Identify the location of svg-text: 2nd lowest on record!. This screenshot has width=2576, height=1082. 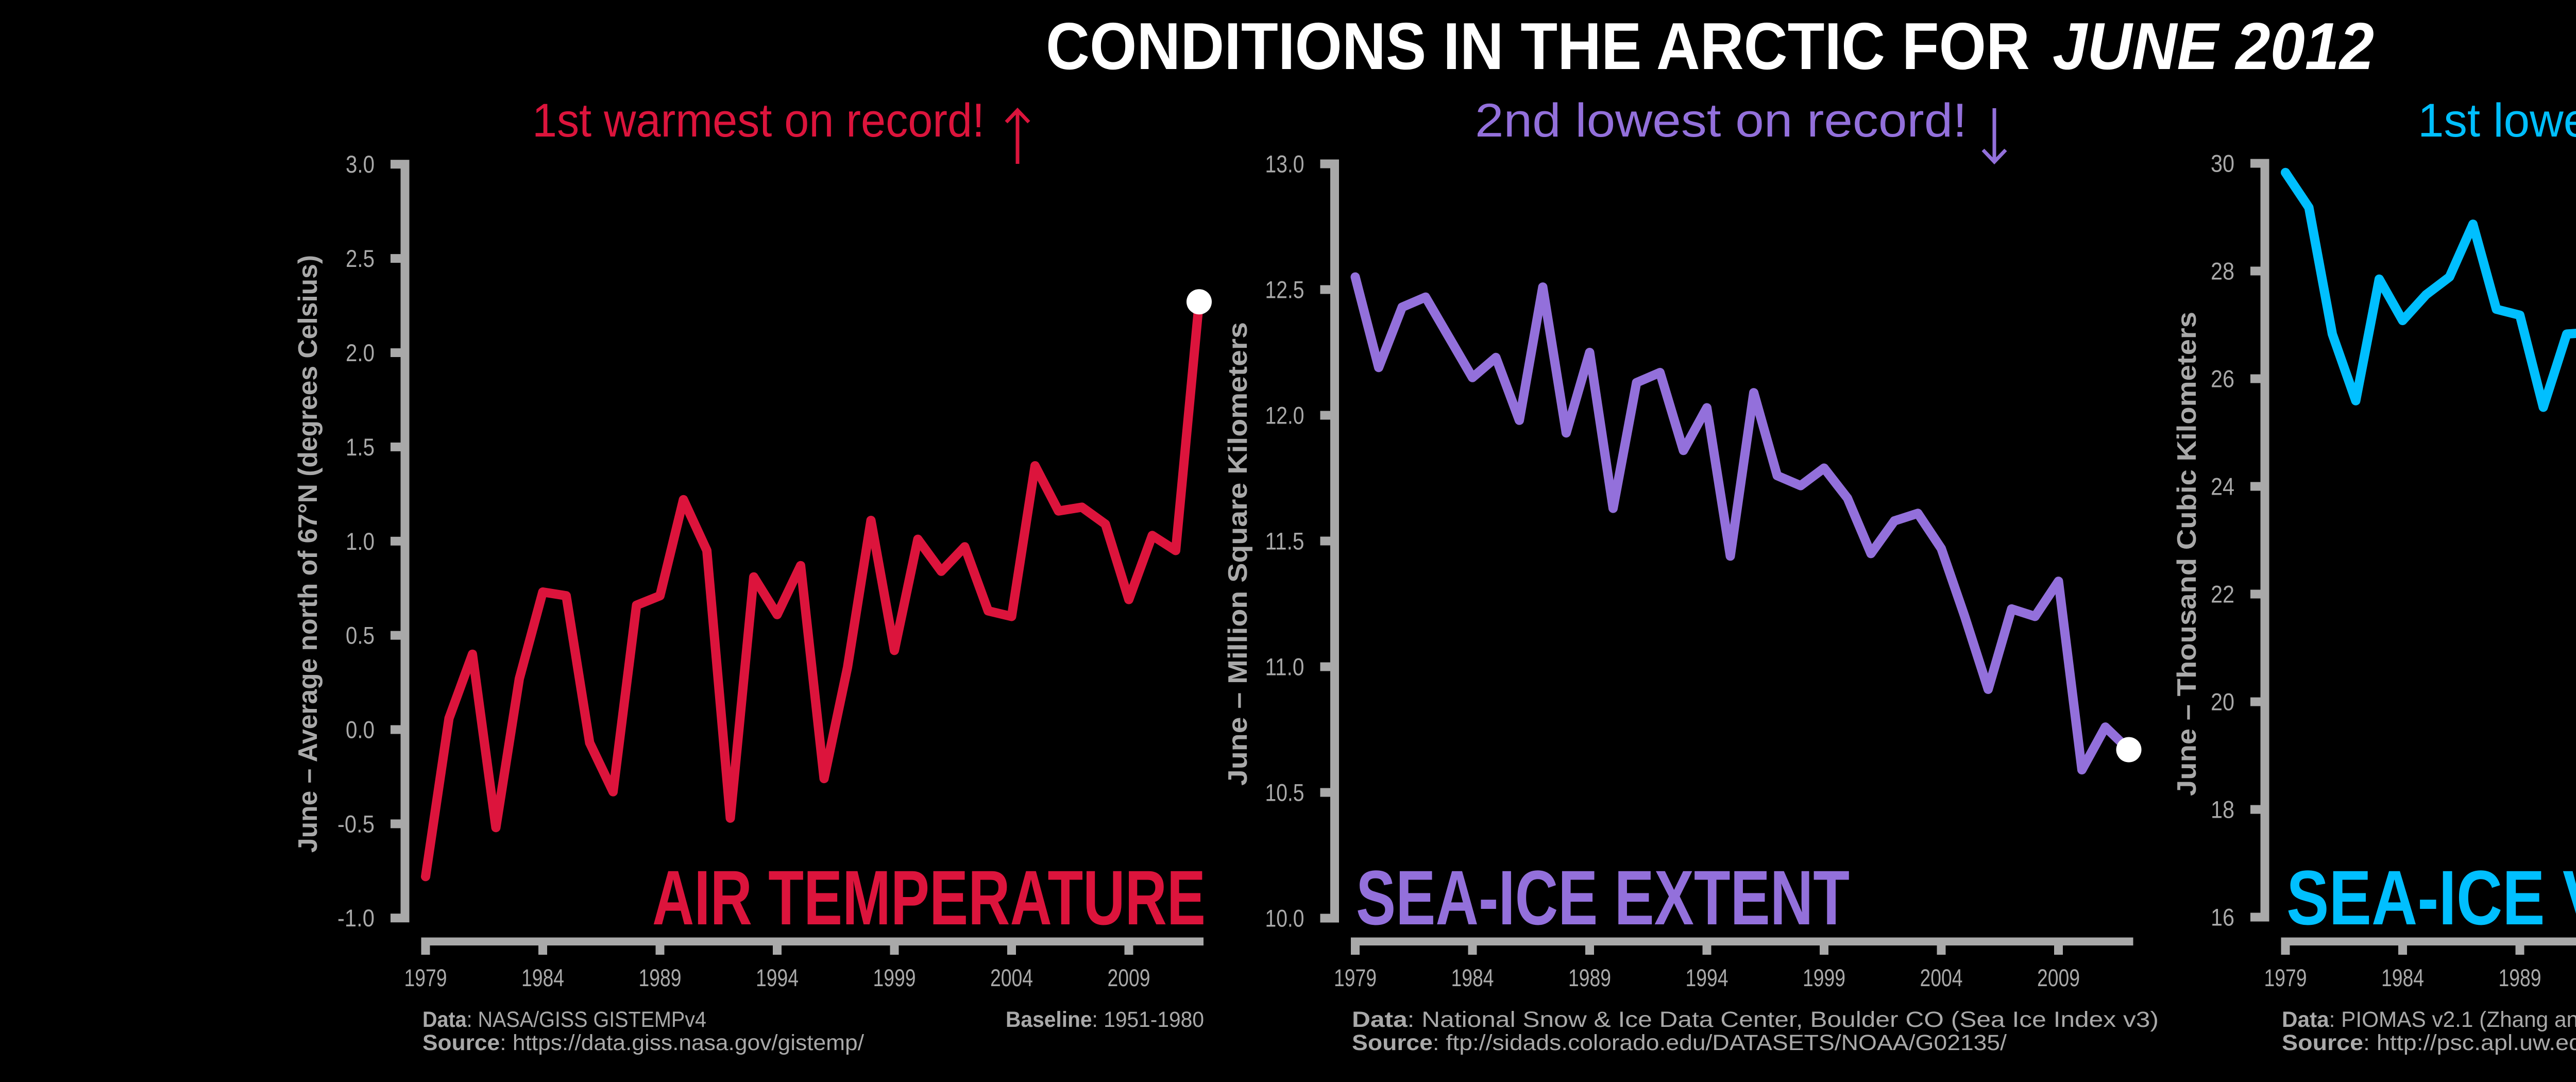
(1721, 120).